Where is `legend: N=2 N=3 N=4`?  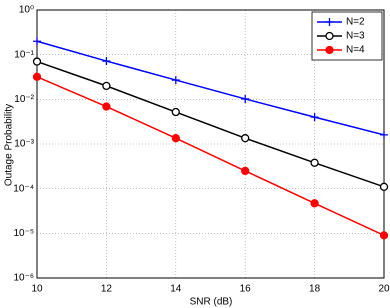 legend: N=2 N=3 N=4 is located at coordinates (347, 36).